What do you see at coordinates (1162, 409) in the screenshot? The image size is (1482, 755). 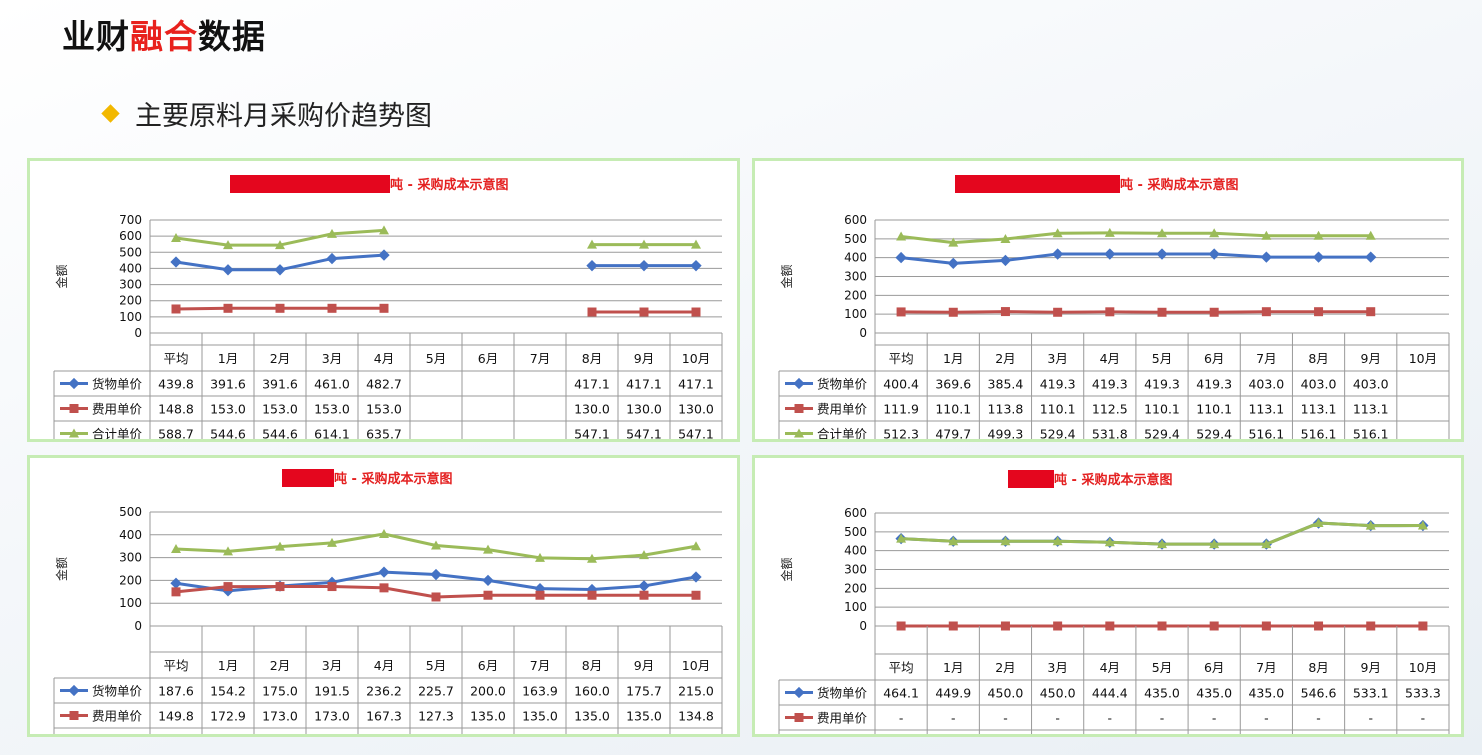 I see `data-cell: 110.1` at bounding box center [1162, 409].